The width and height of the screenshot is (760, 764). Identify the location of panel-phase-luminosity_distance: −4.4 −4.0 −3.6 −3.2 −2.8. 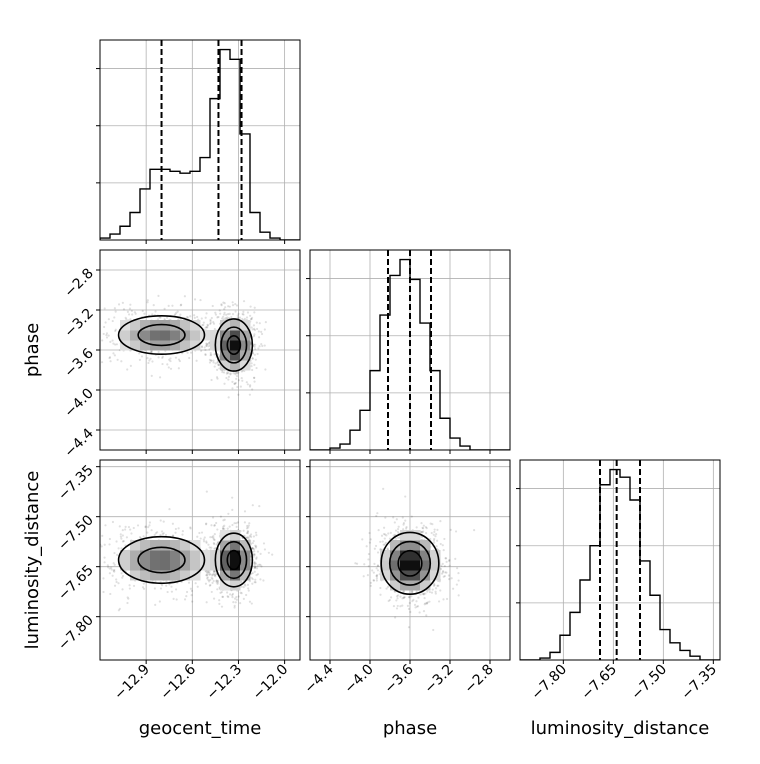
(406, 578).